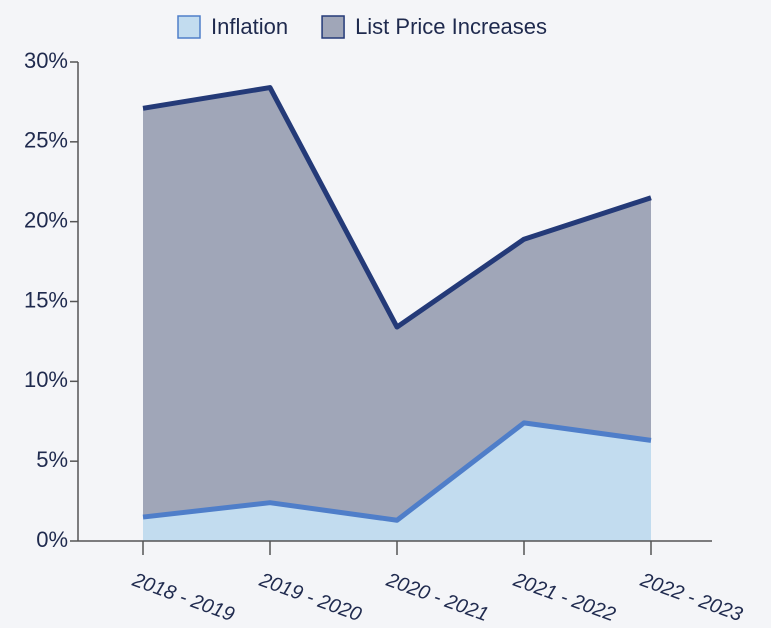 The image size is (771, 628). What do you see at coordinates (437, 598) in the screenshot?
I see `x-tick-label: 2020 - 2021` at bounding box center [437, 598].